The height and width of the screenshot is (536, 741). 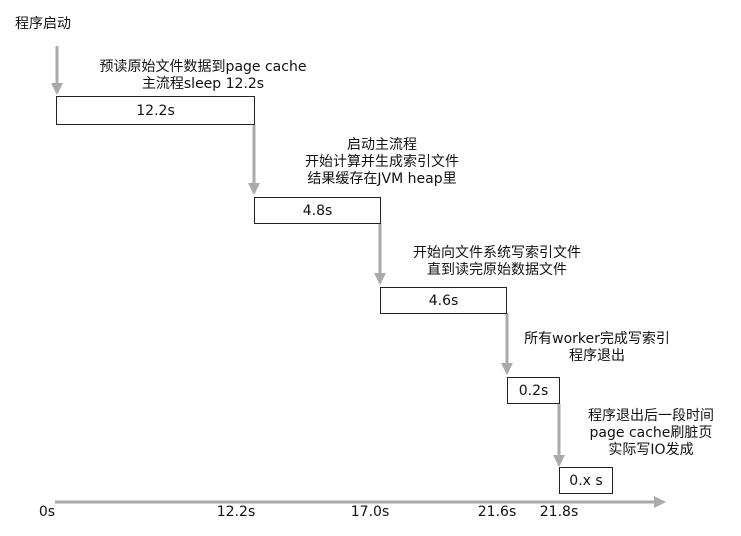 I want to click on step-1-note-line-2: 主流程sleep 12.2s, so click(x=203, y=84).